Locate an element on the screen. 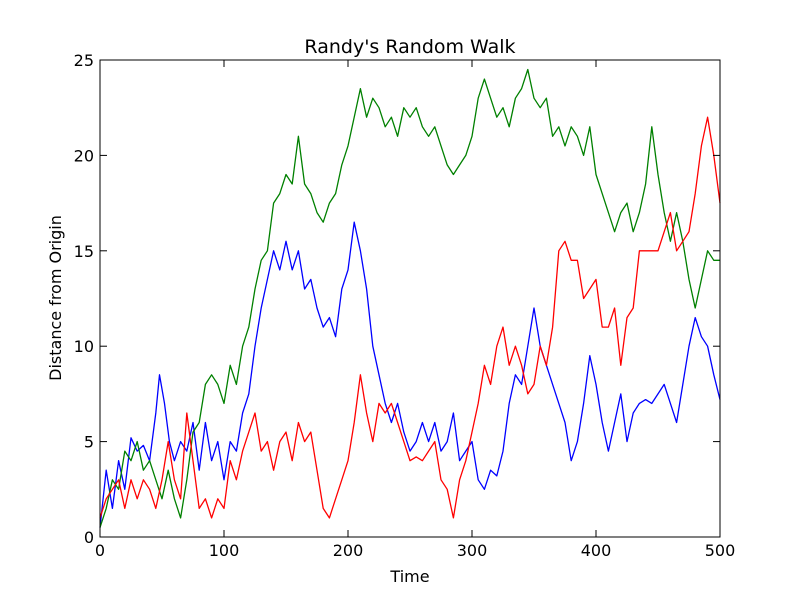 The width and height of the screenshot is (800, 597). y-tick-label: 15 is located at coordinates (84, 251).